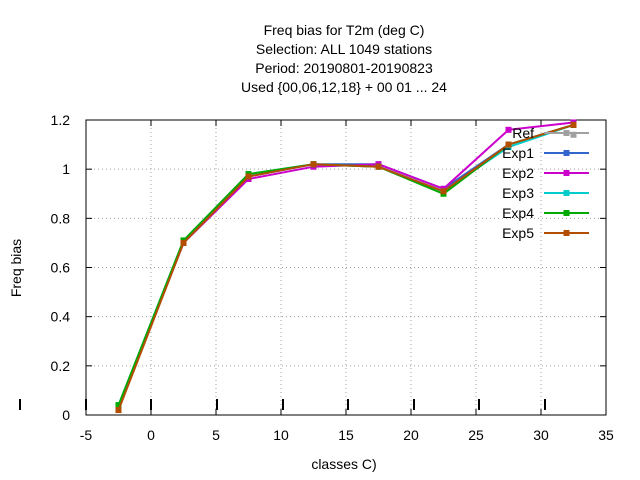 The image size is (640, 480). I want to click on legend-label: Exp3, so click(518, 193).